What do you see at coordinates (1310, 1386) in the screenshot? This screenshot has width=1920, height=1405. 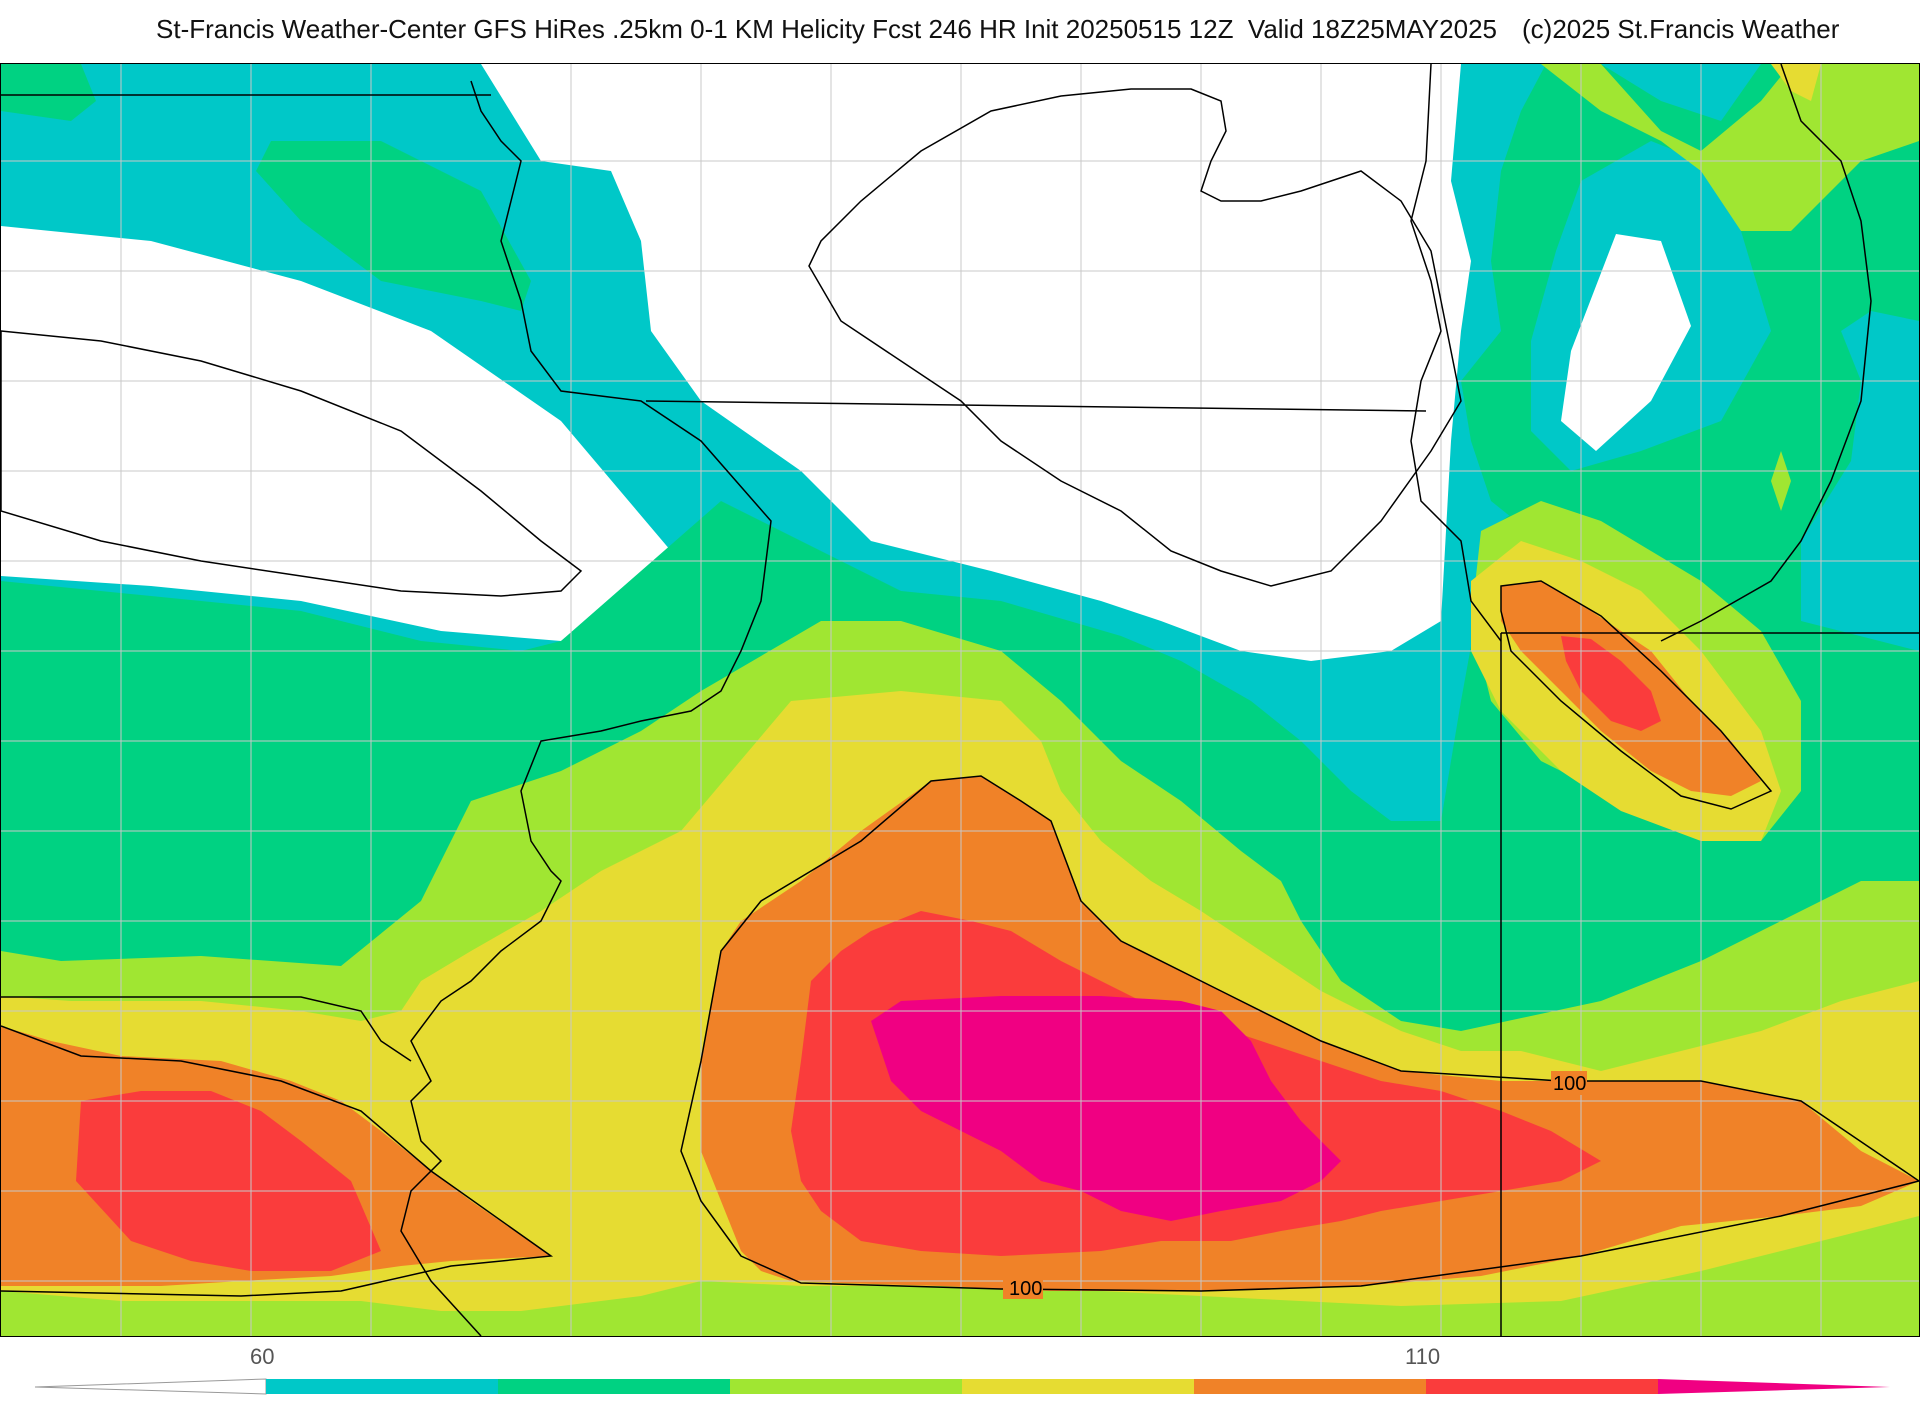 I see `legend-swatch-orange` at bounding box center [1310, 1386].